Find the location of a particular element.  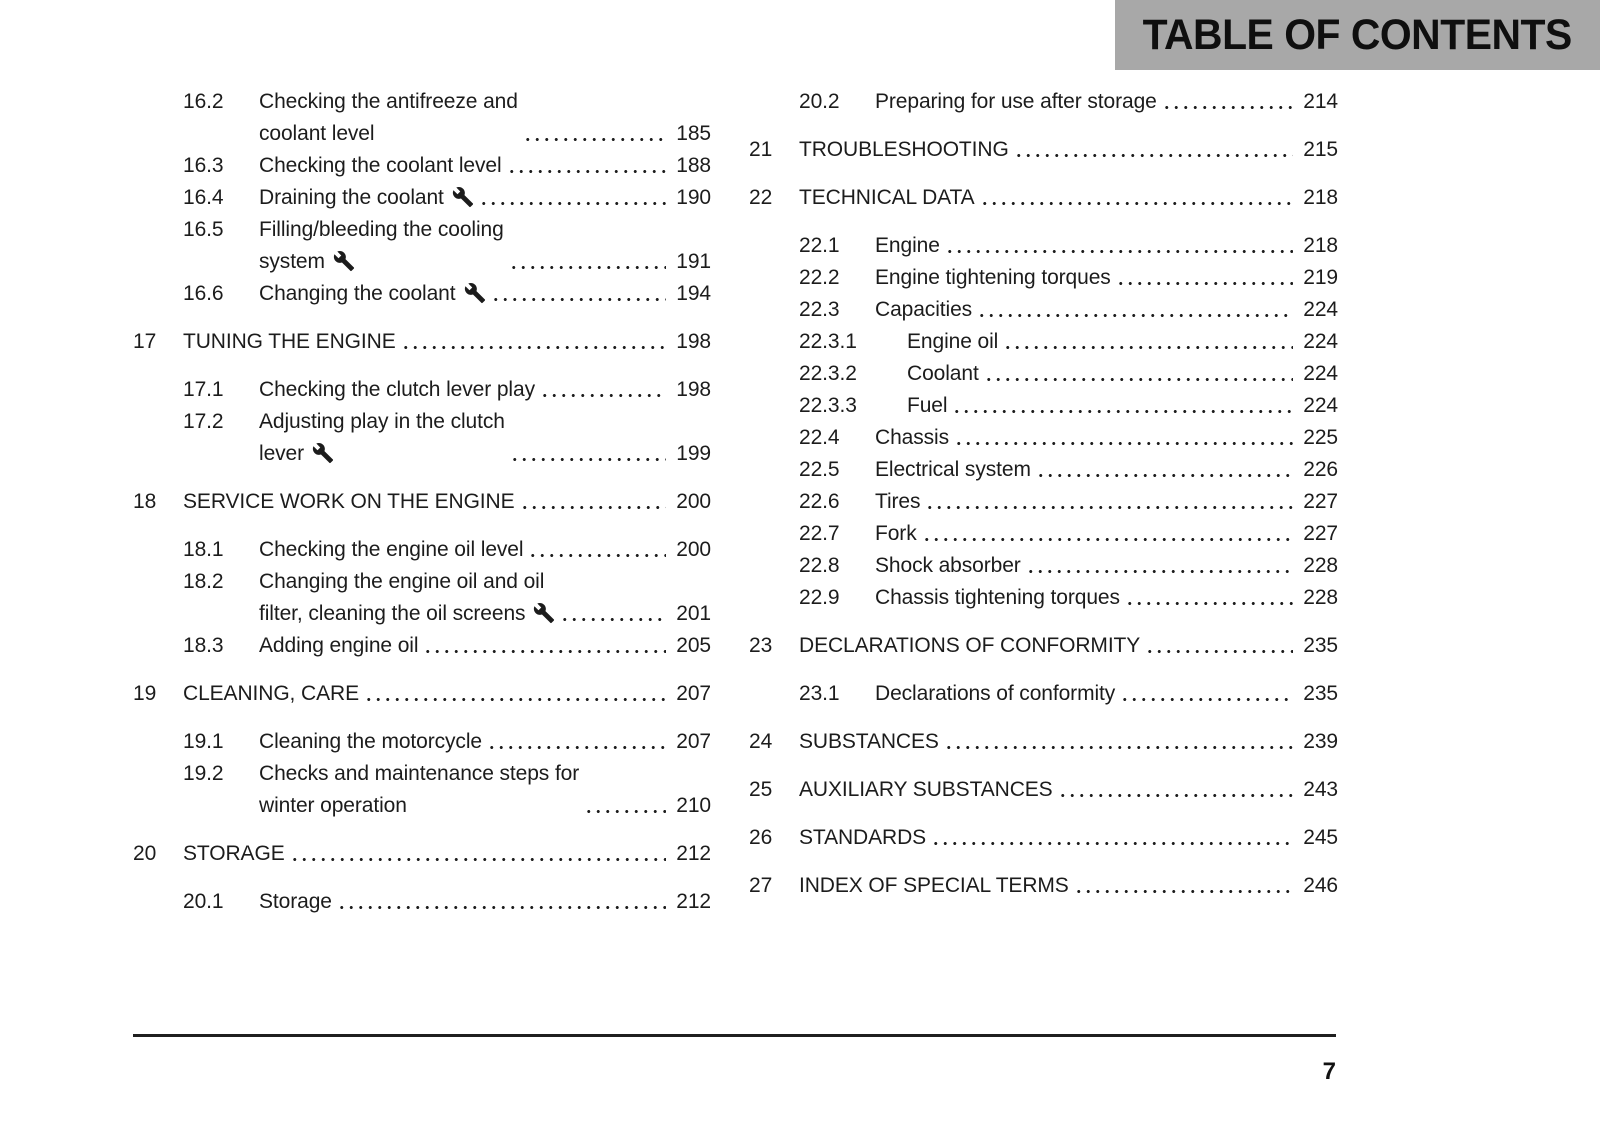

toc-entry-title: Tires is located at coordinates (898, 501).